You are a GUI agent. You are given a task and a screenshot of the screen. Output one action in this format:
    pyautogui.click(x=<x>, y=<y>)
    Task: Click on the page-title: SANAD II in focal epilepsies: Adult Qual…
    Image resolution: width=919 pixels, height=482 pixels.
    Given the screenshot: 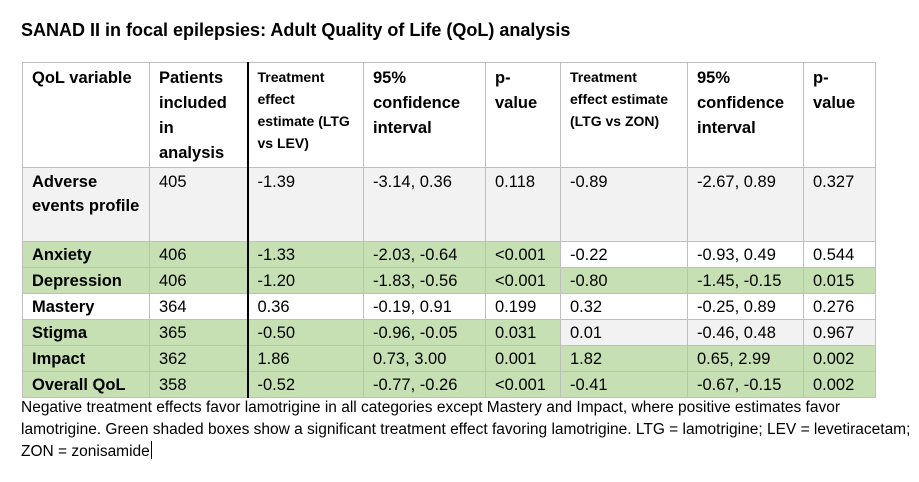 What is the action you would take?
    pyautogui.click(x=296, y=30)
    